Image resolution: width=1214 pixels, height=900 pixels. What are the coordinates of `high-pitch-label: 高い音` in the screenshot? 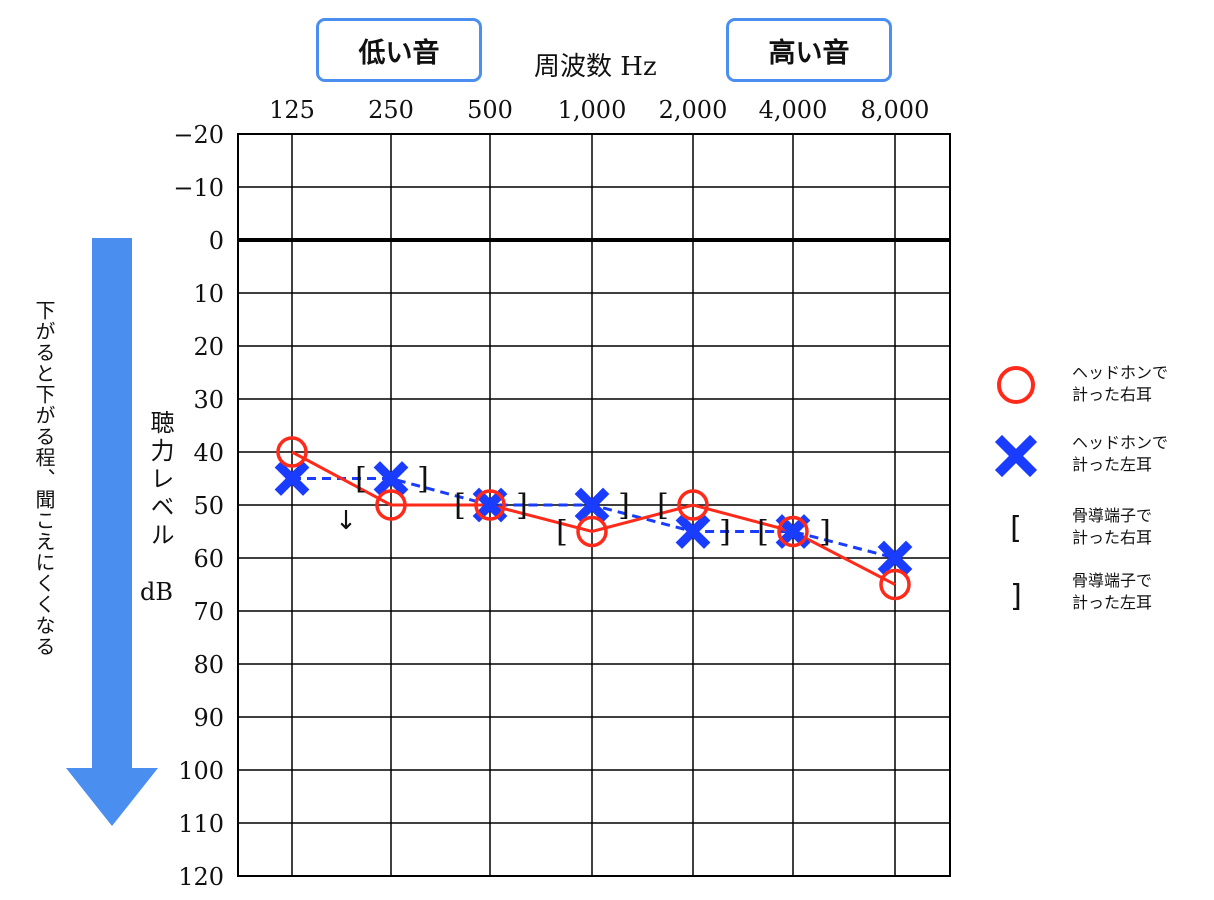 It's located at (809, 50).